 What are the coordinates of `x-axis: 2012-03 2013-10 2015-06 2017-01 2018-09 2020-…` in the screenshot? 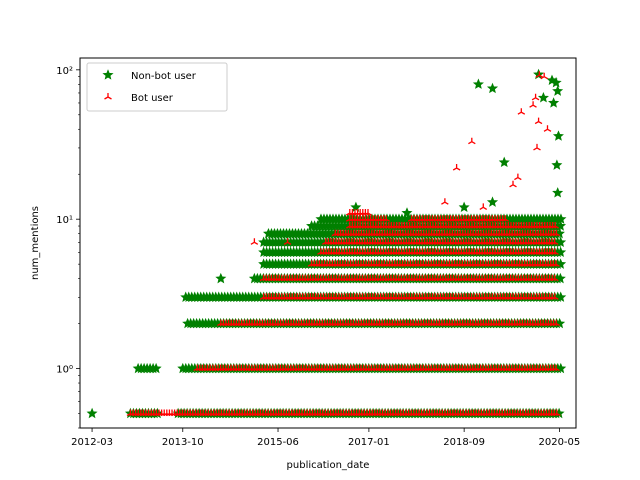 It's located at (325, 438).